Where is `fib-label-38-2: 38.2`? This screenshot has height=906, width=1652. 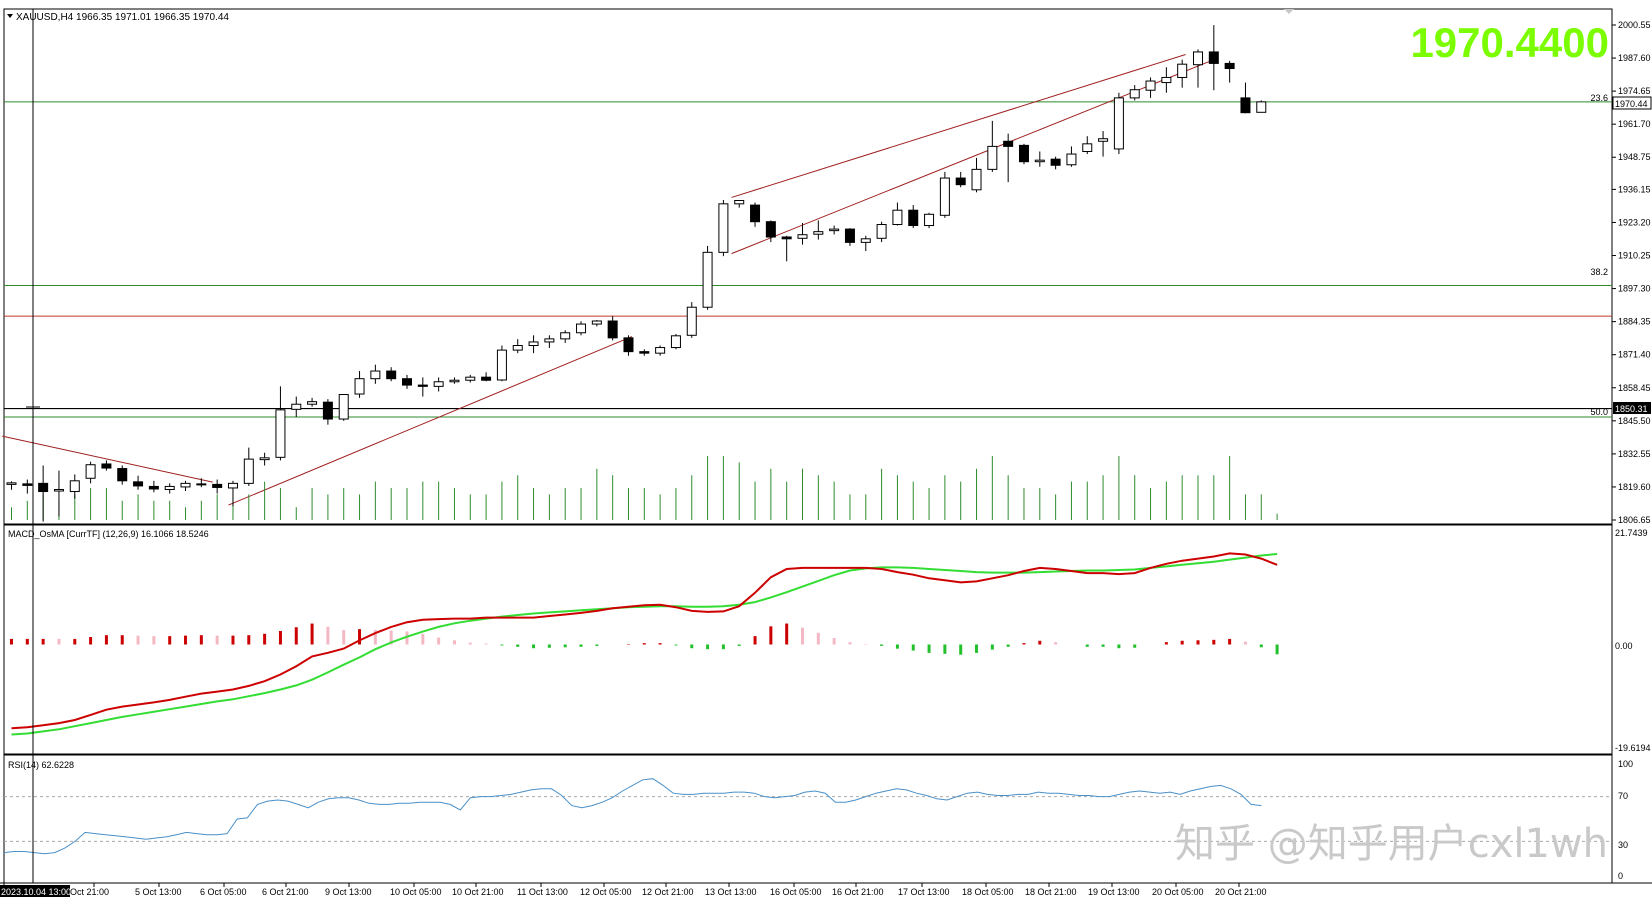
fib-label-38-2: 38.2 is located at coordinates (1599, 272).